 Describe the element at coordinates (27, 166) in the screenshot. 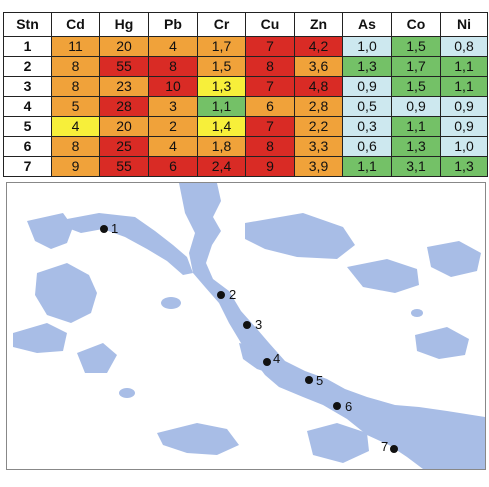

I see `station-cell: 7` at that location.